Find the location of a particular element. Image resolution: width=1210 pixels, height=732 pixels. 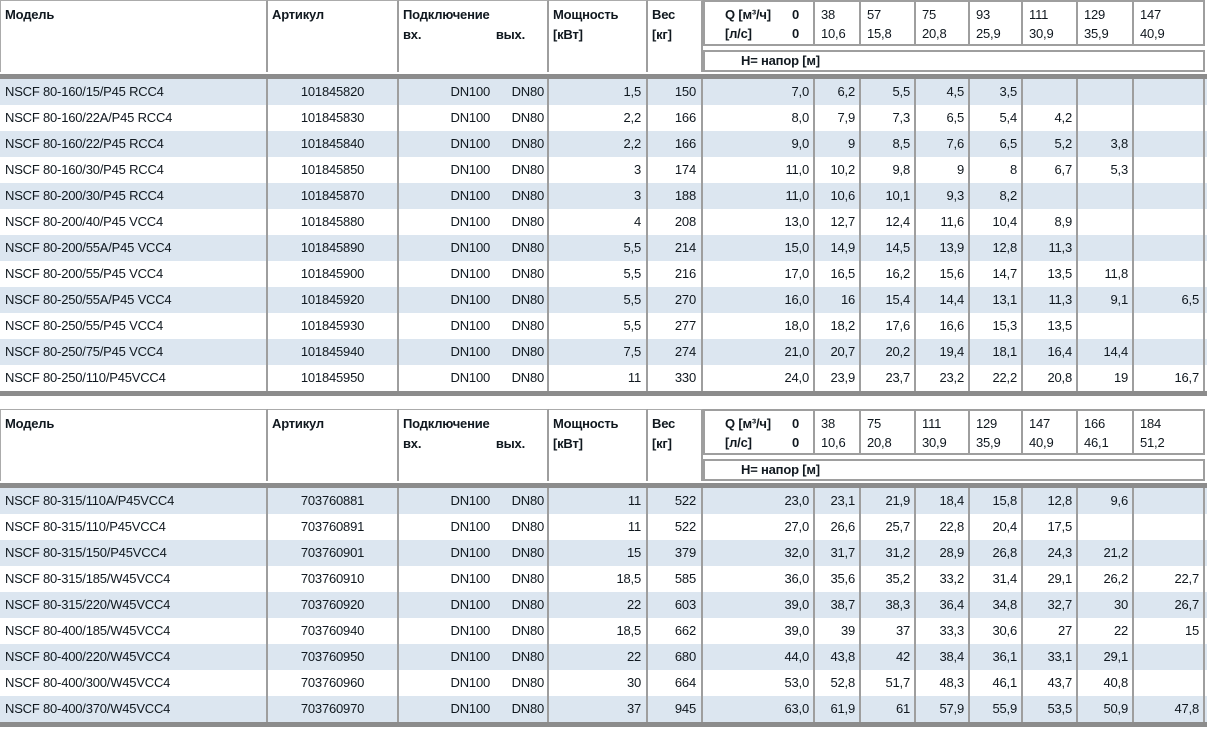

power-cell: 18,5 is located at coordinates (598, 631).